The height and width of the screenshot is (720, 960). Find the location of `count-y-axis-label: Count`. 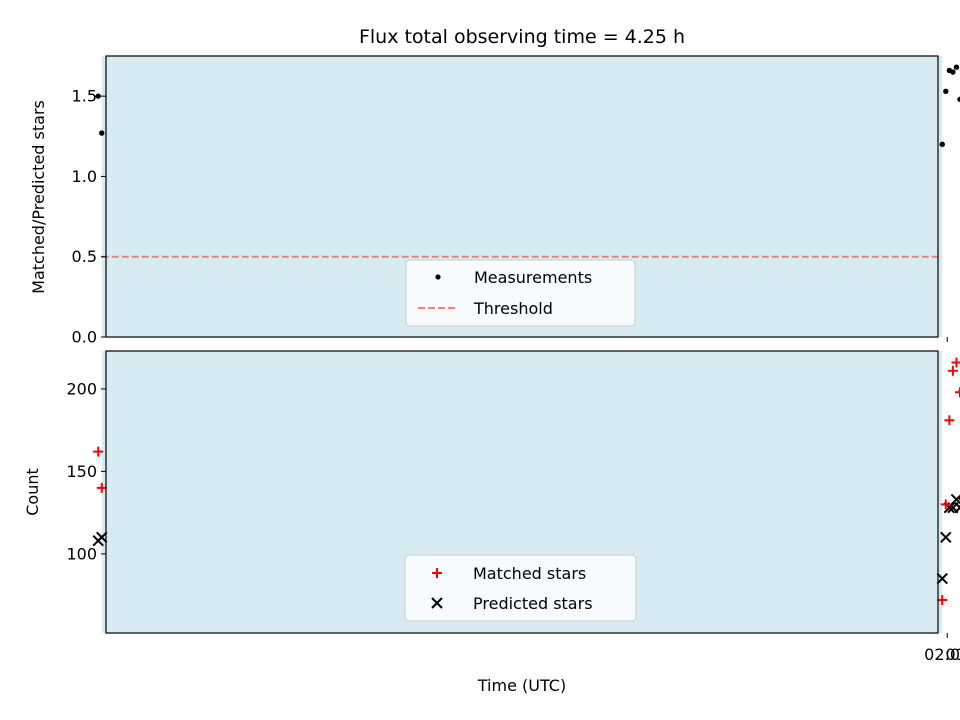

count-y-axis-label: Count is located at coordinates (32, 492).